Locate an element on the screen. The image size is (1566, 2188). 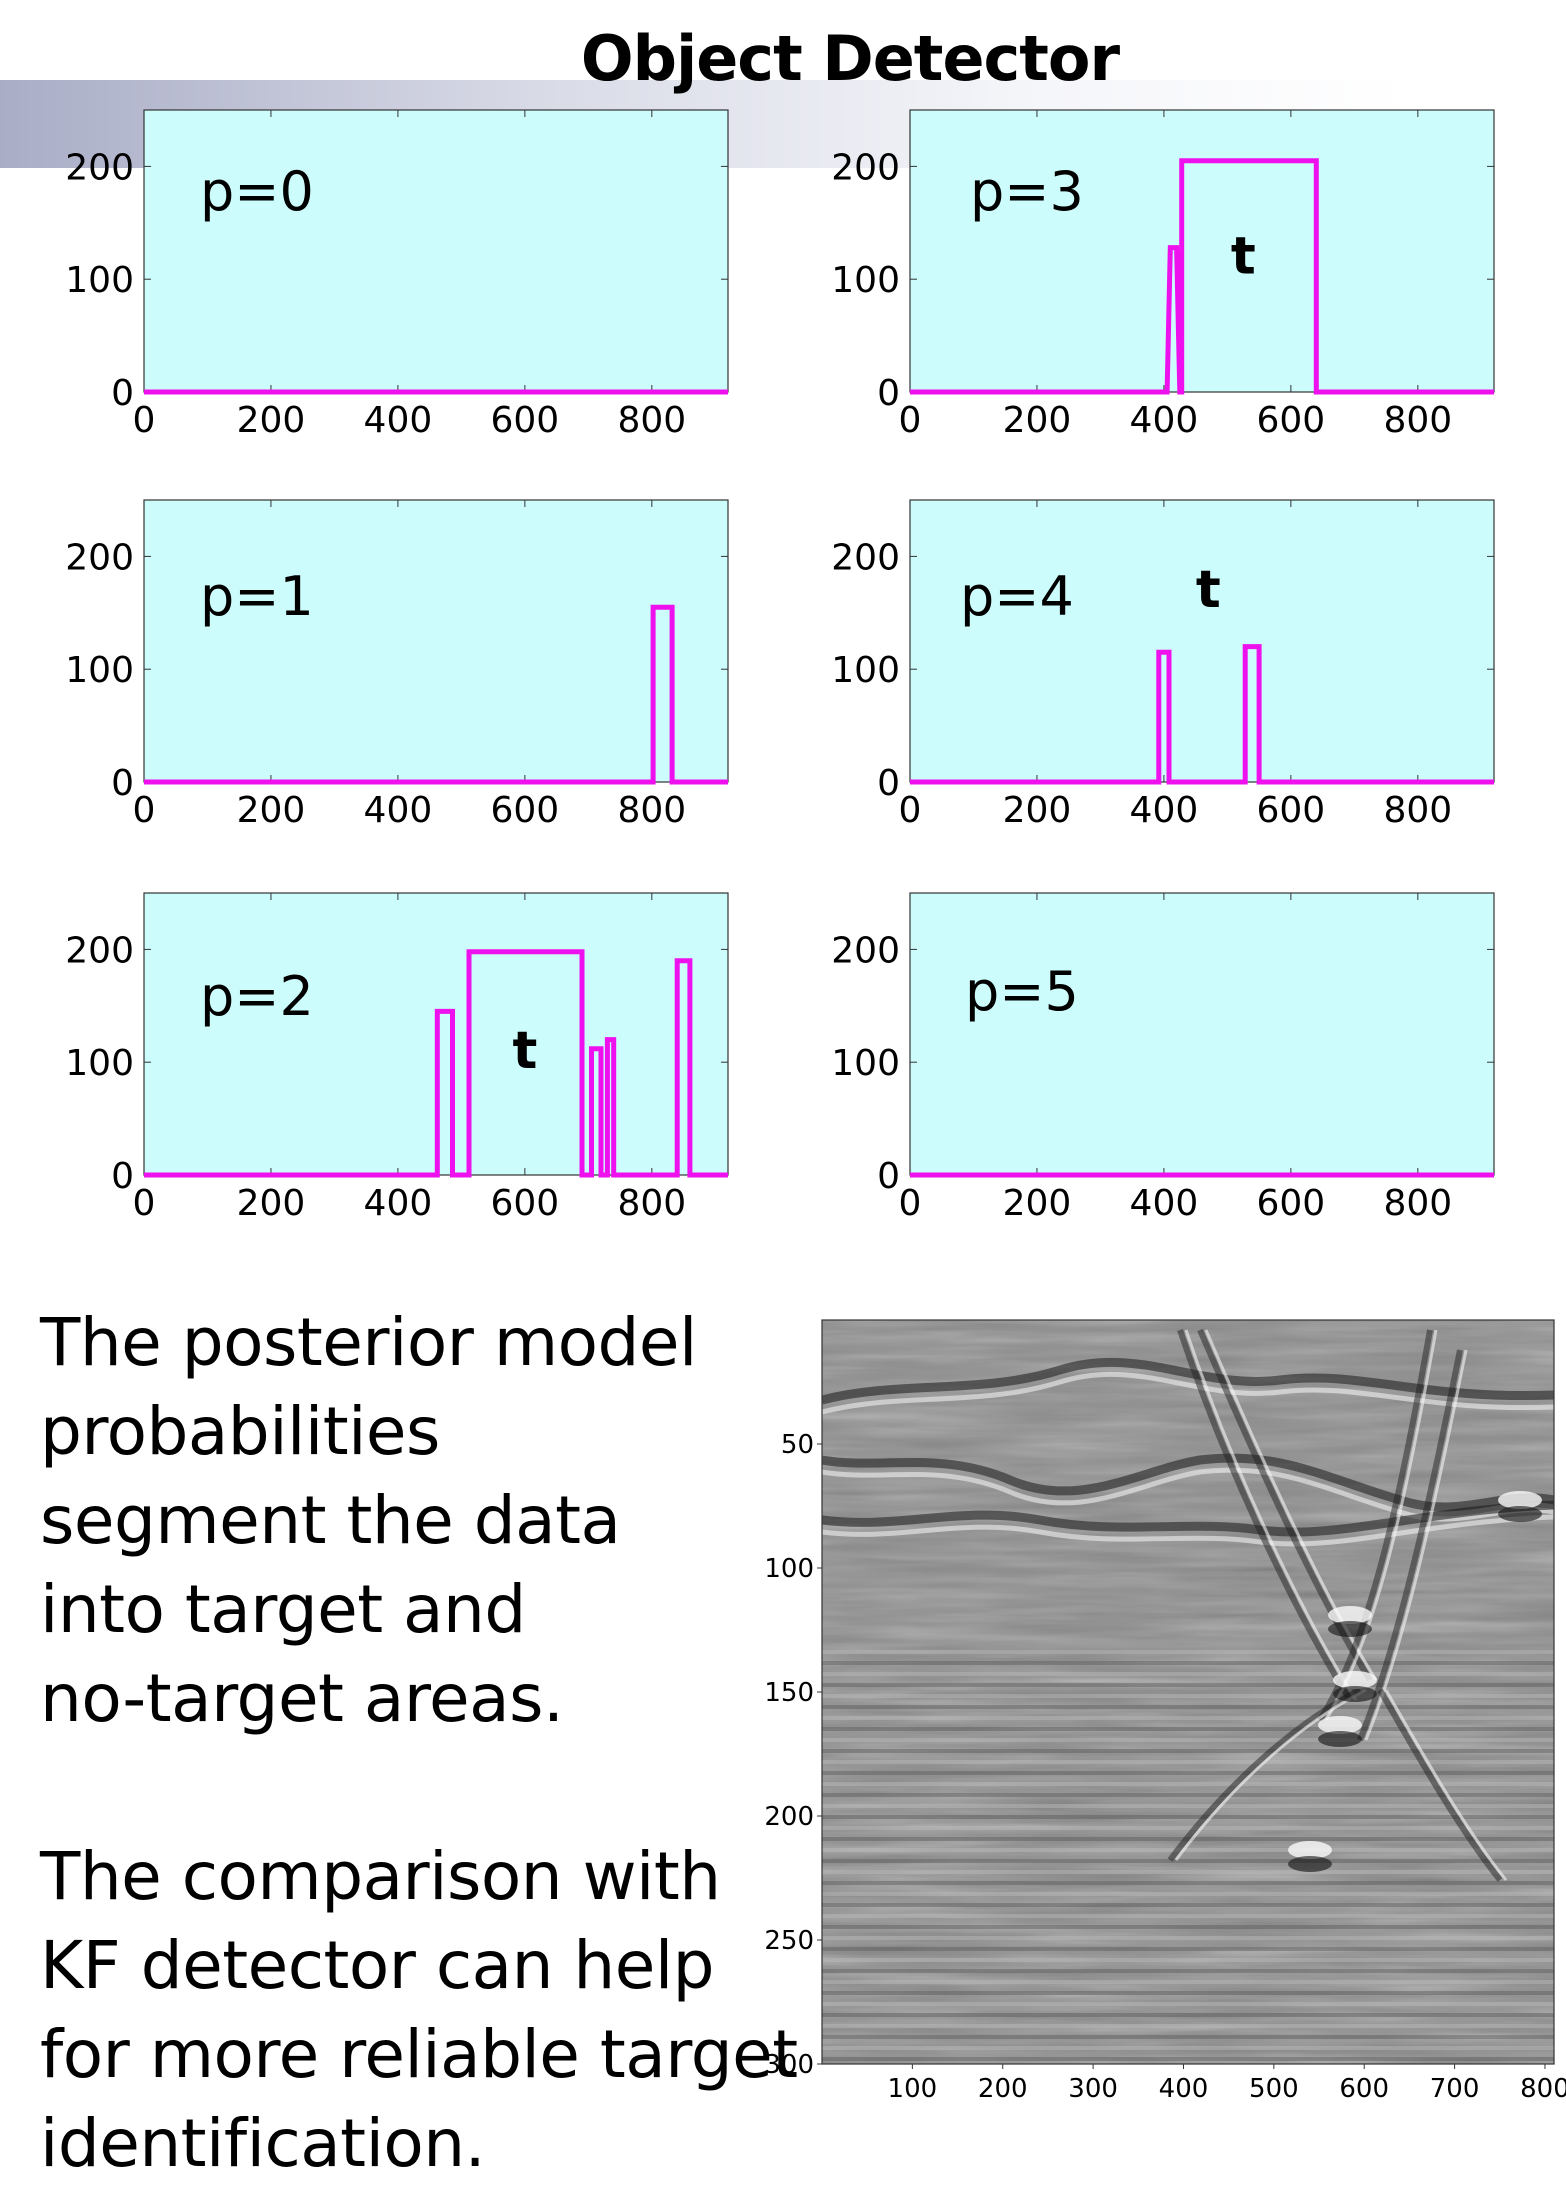
chart-panel: 0 100 200 0 200 400 600 800 p=1 is located at coordinates (397, 665).